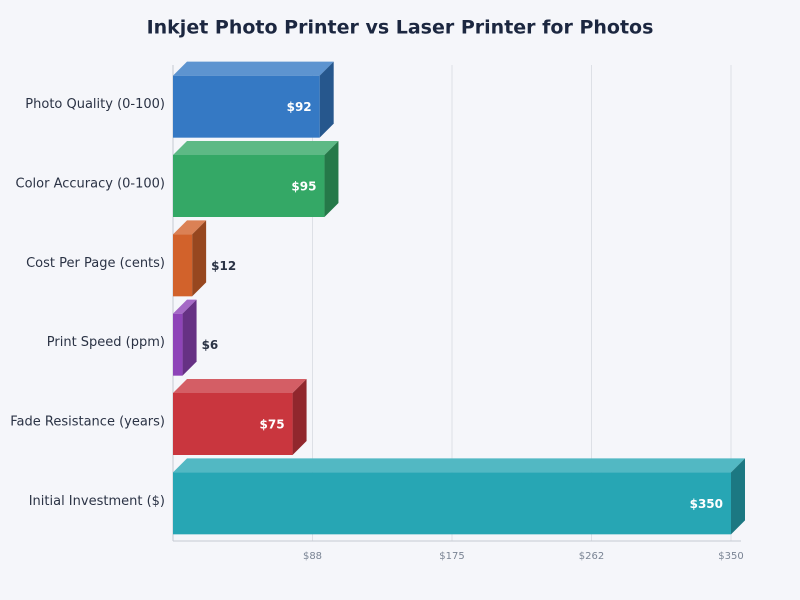 The image size is (800, 600). I want to click on x-tick-label: $175, so click(451, 556).